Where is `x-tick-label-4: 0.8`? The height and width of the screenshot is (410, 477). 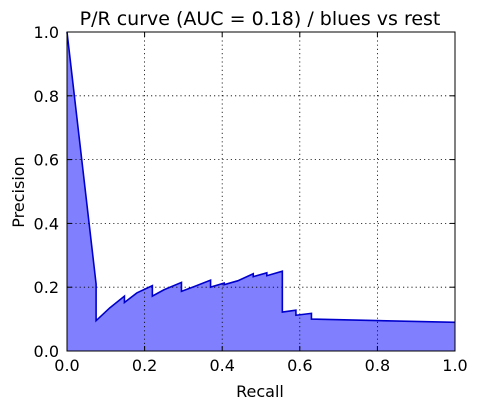 x-tick-label-4: 0.8 is located at coordinates (377, 365).